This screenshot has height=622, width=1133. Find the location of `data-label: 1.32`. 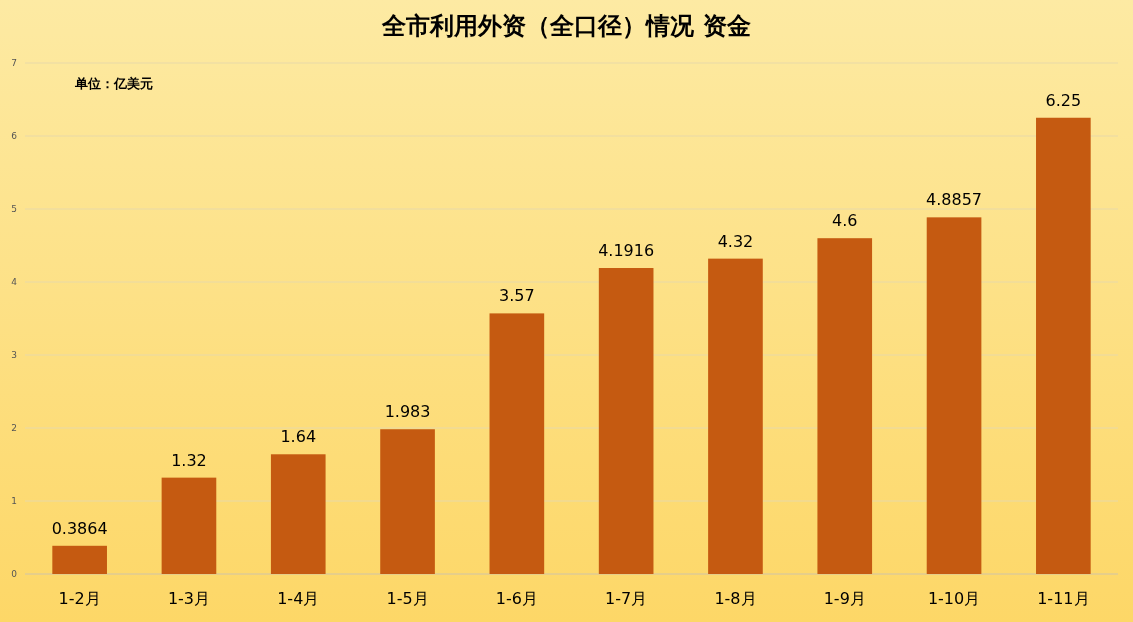

data-label: 1.32 is located at coordinates (189, 460).